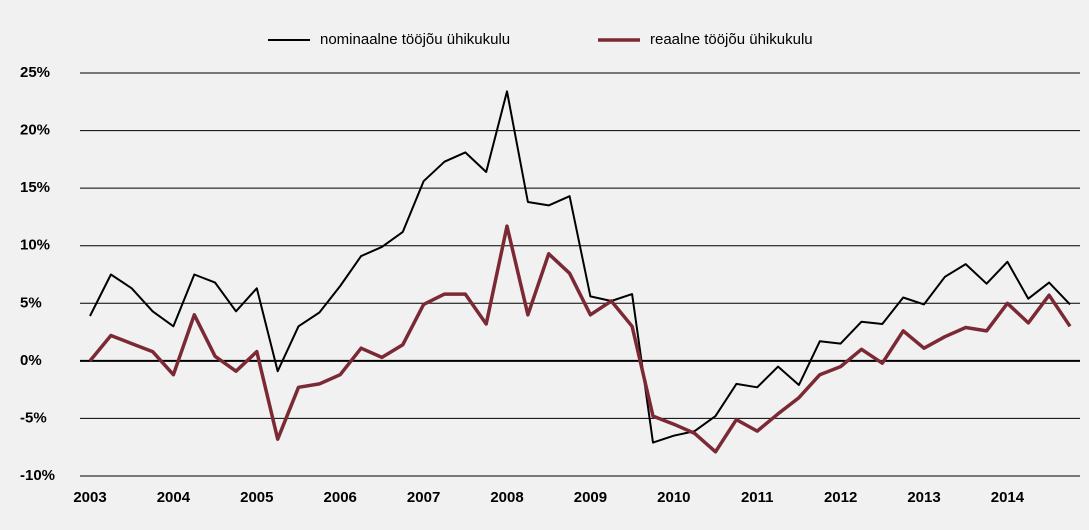 The height and width of the screenshot is (530, 1089). What do you see at coordinates (31, 360) in the screenshot?
I see `y-tick-label: 0%` at bounding box center [31, 360].